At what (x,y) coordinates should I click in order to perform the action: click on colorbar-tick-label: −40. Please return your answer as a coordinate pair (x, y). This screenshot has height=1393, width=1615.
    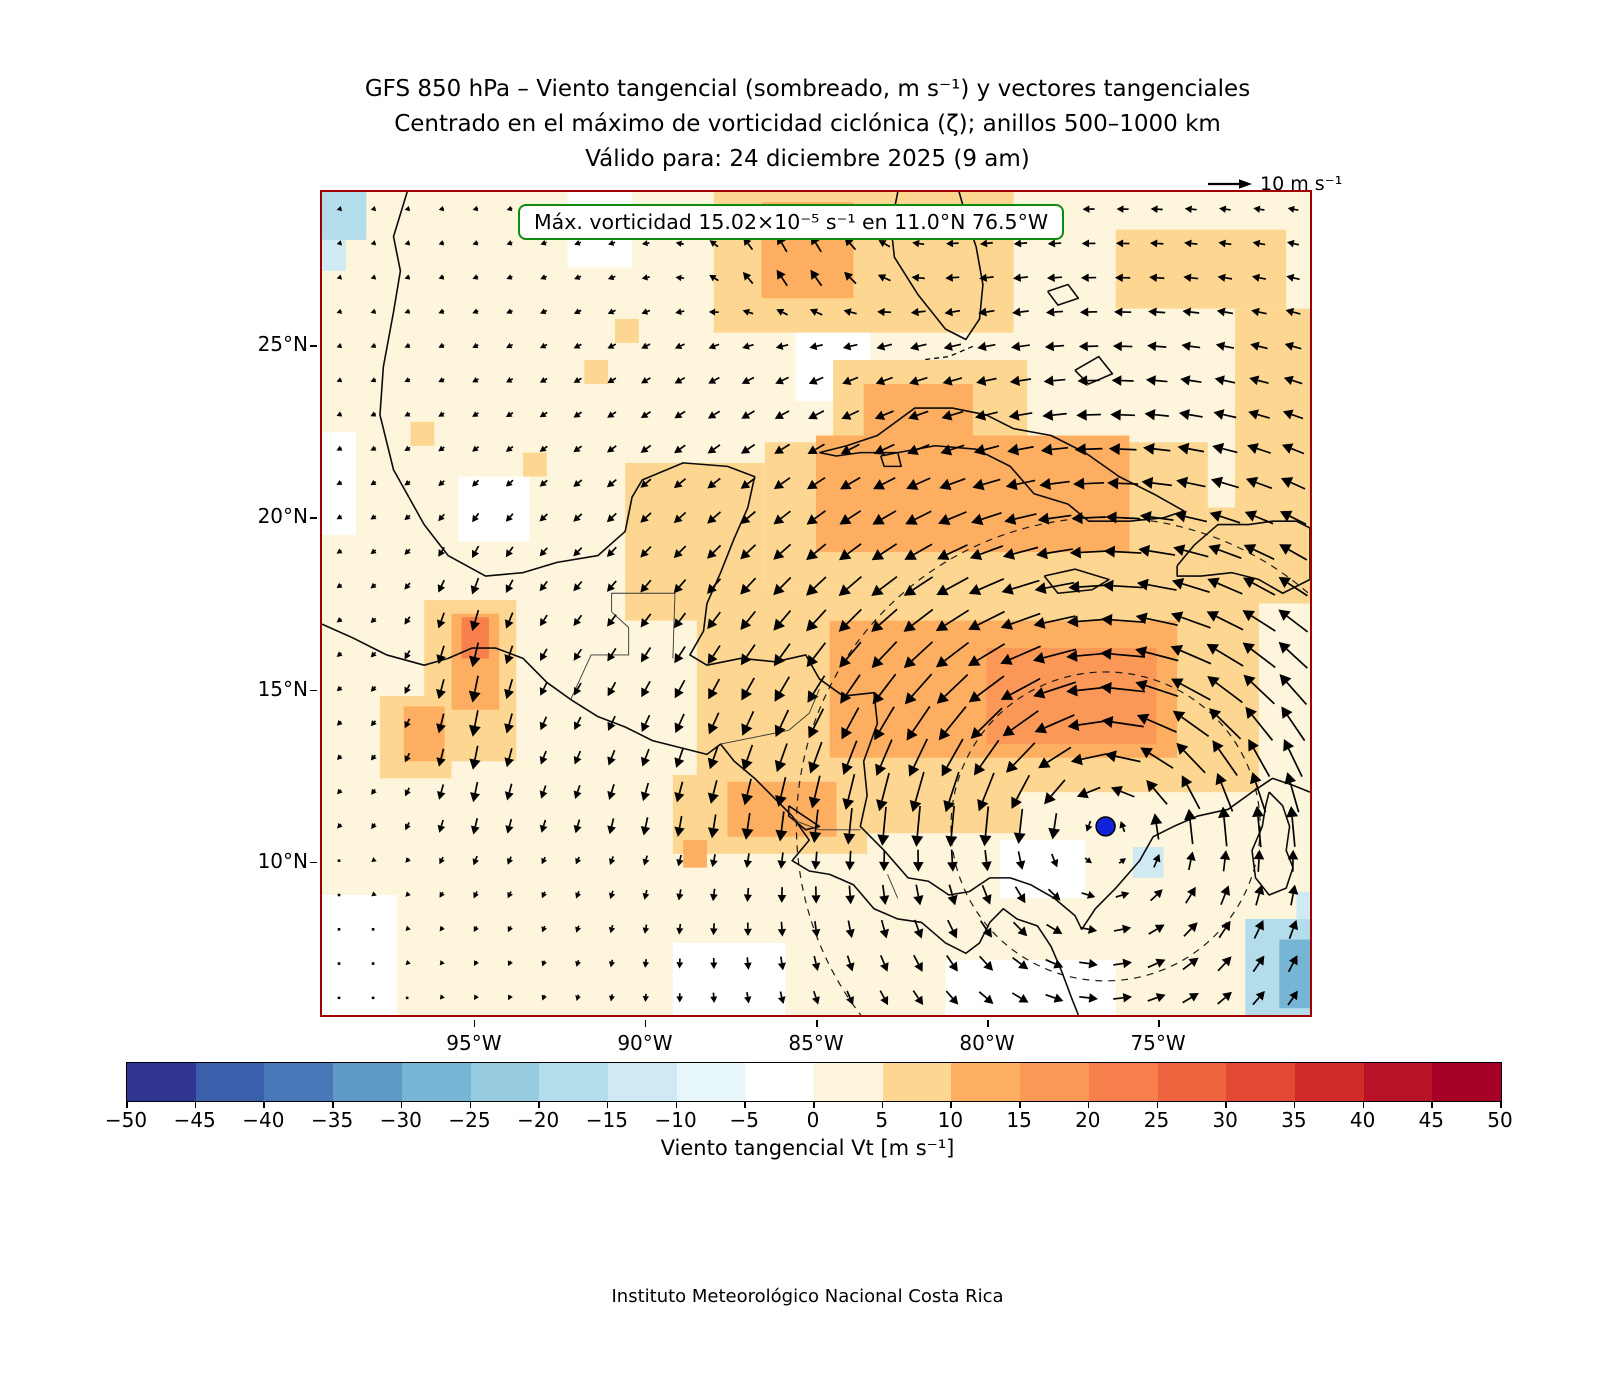
    Looking at the image, I should click on (263, 1120).